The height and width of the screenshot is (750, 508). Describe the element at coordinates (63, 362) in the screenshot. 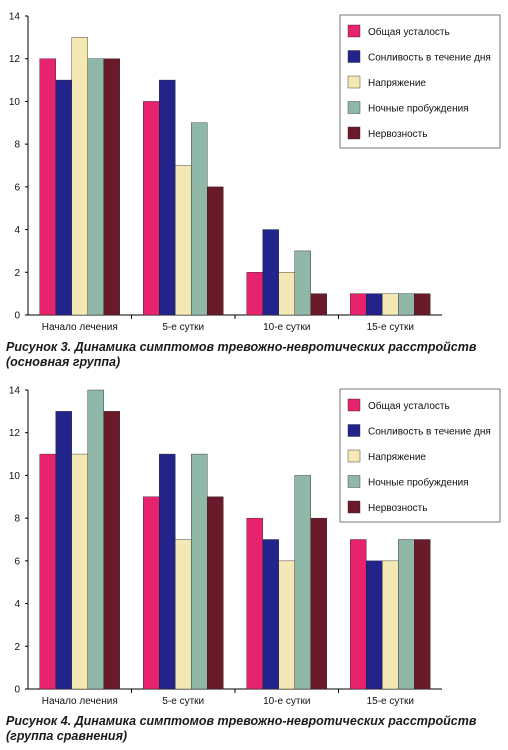

I see `caption-line-2: (основная группа)` at that location.